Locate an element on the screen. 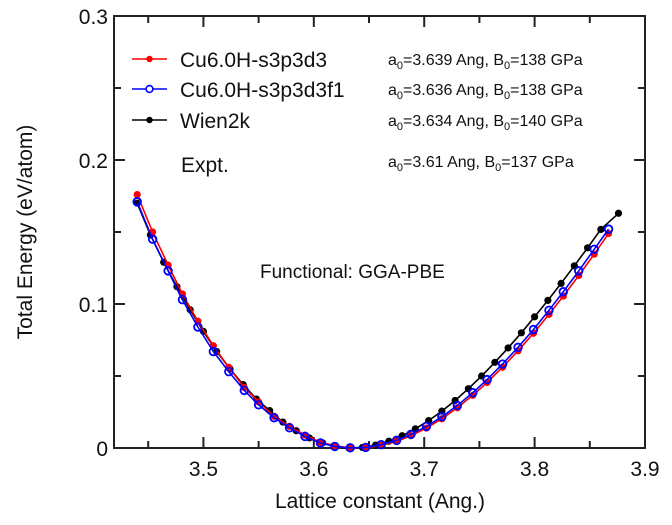 This screenshot has width=672, height=525. legend-item: Cu6.0H-s3p3d3 is located at coordinates (229, 60).